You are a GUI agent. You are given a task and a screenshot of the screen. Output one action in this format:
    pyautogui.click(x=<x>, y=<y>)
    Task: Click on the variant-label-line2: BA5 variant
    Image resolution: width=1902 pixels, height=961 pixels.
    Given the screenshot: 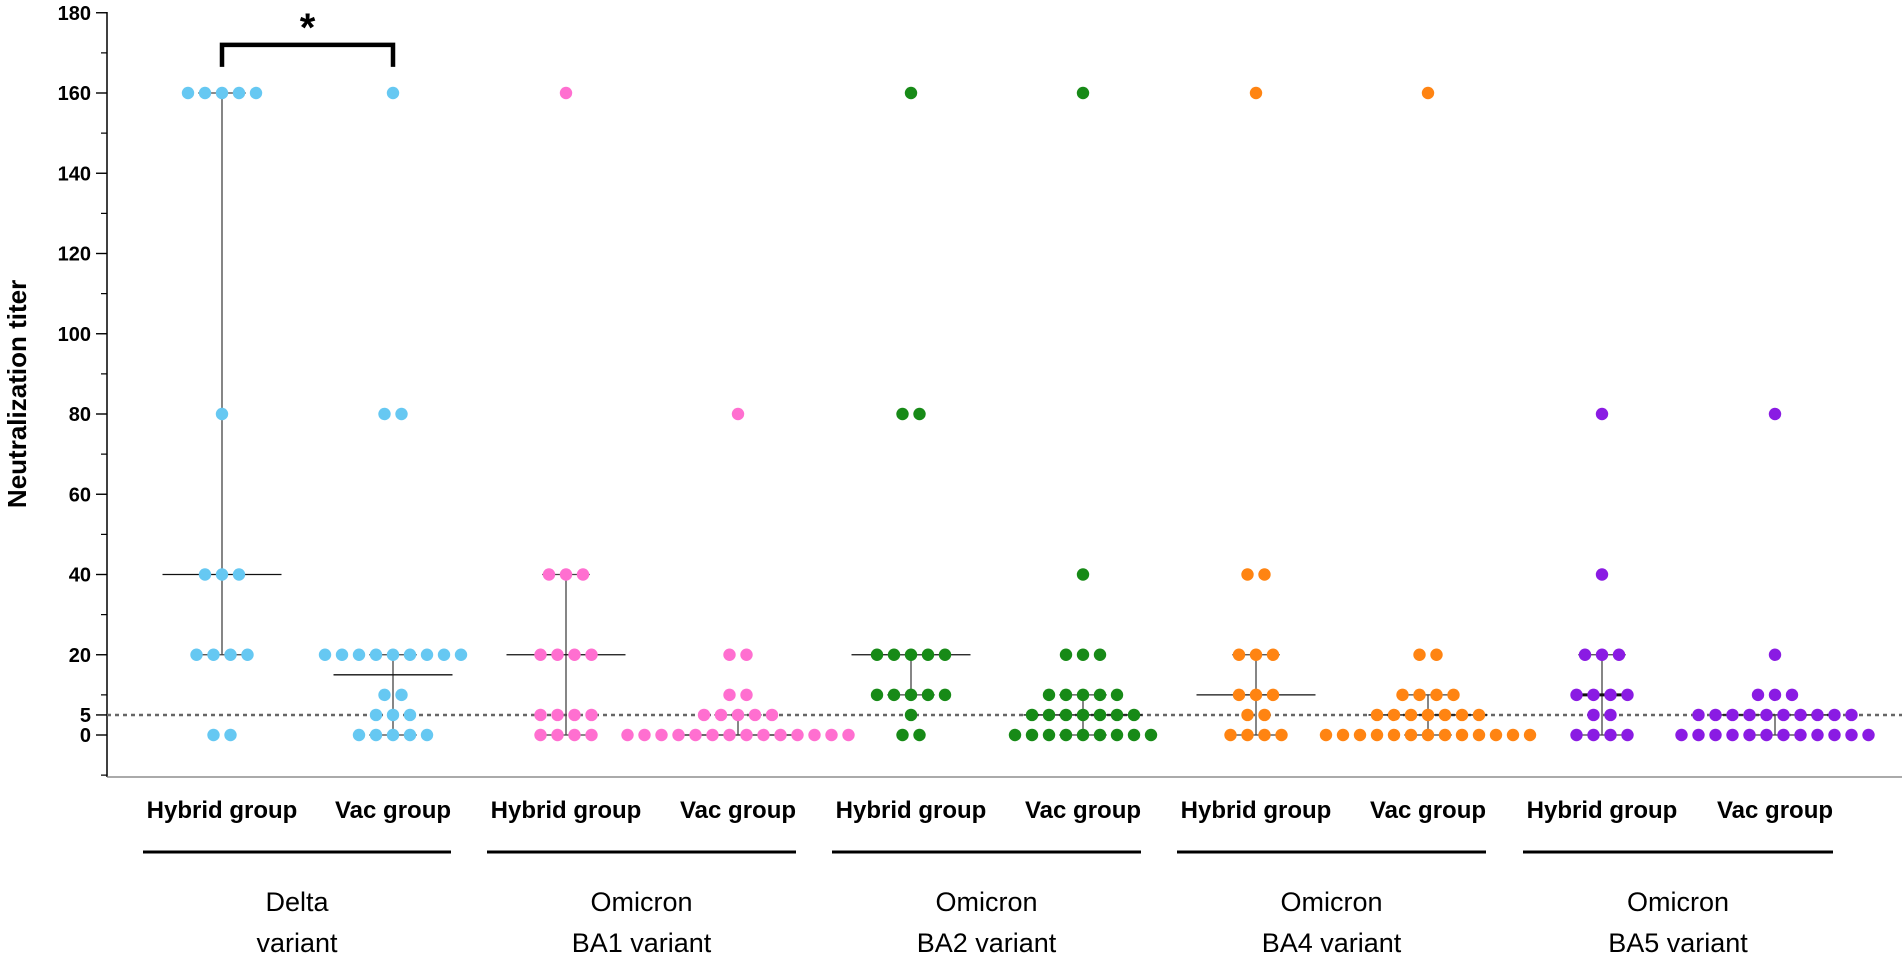 What is the action you would take?
    pyautogui.click(x=1678, y=943)
    